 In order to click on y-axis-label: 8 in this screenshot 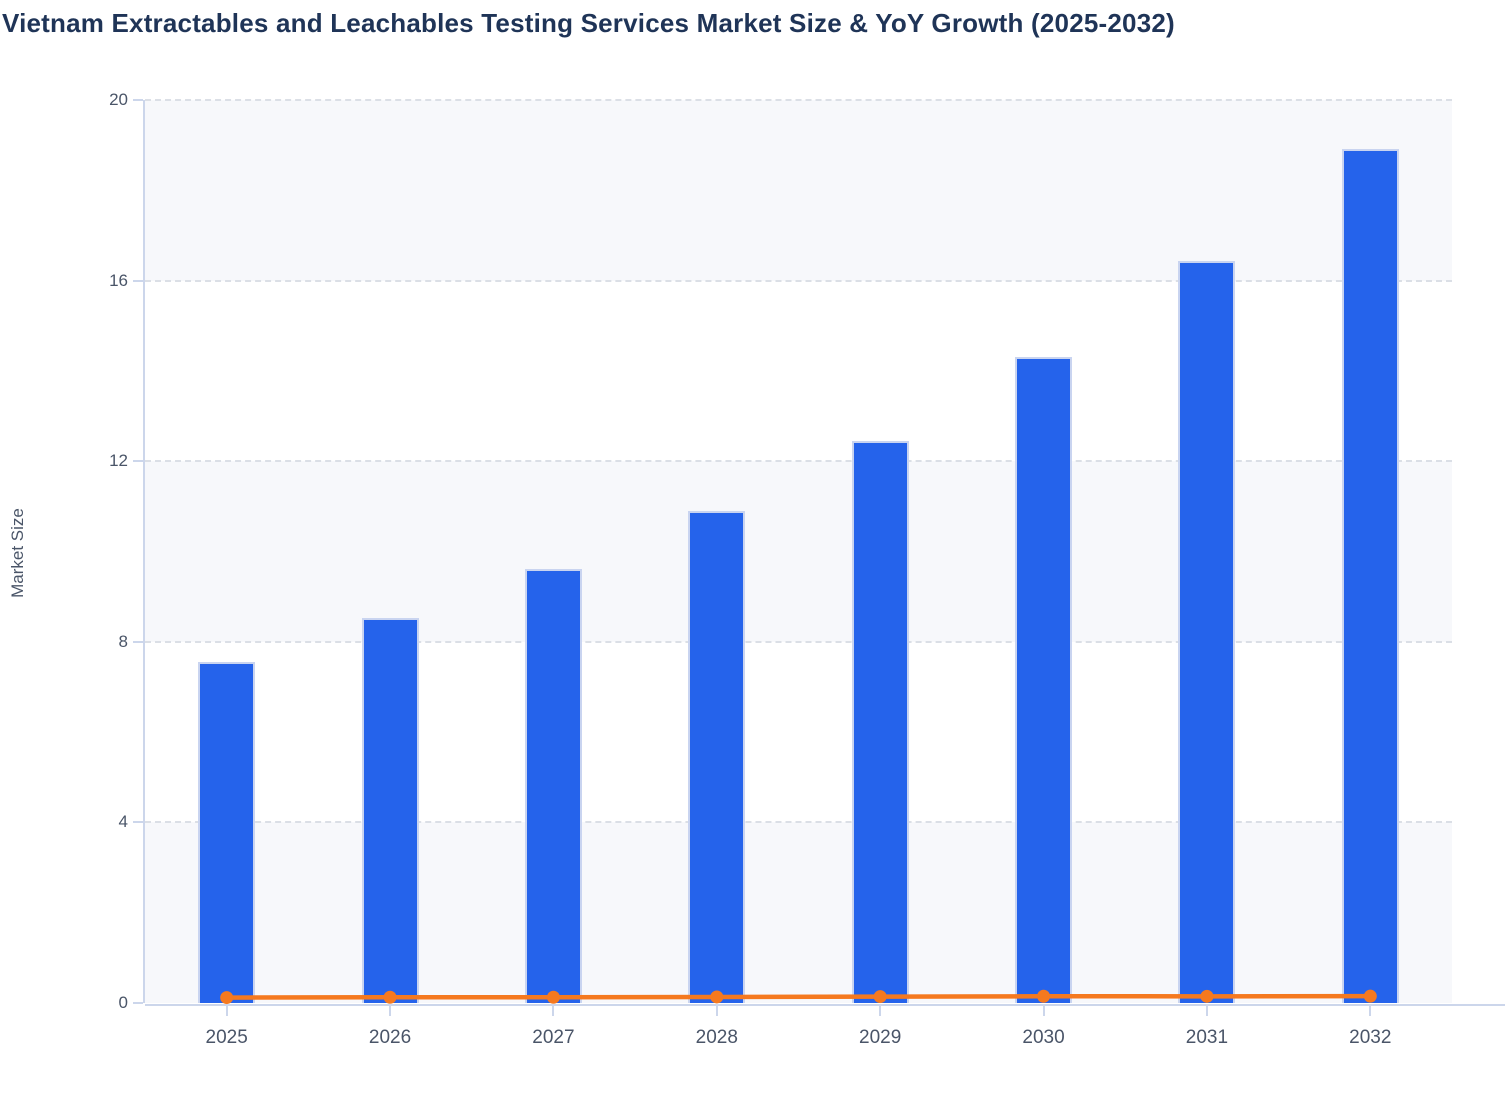, I will do `click(123, 641)`.